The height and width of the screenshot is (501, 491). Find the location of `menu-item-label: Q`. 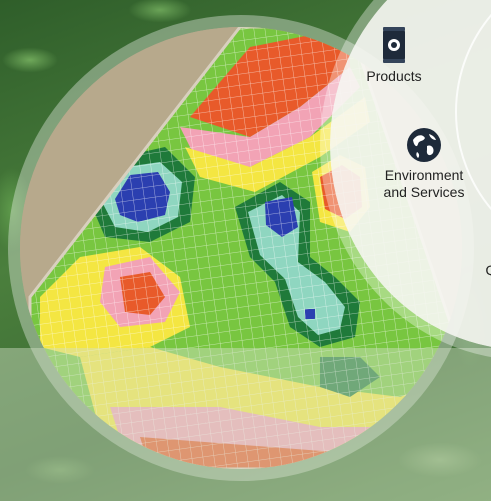

menu-item-label: Q is located at coordinates (488, 270).